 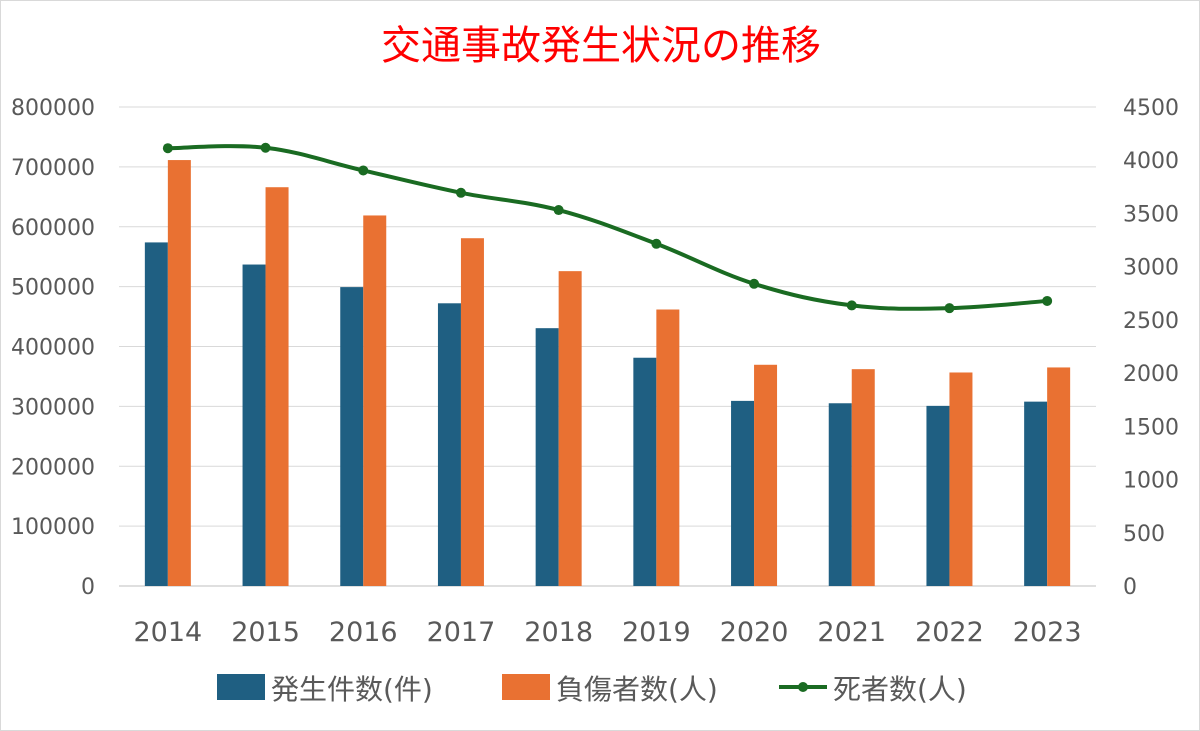 I want to click on line-point-2014, so click(x=167, y=148).